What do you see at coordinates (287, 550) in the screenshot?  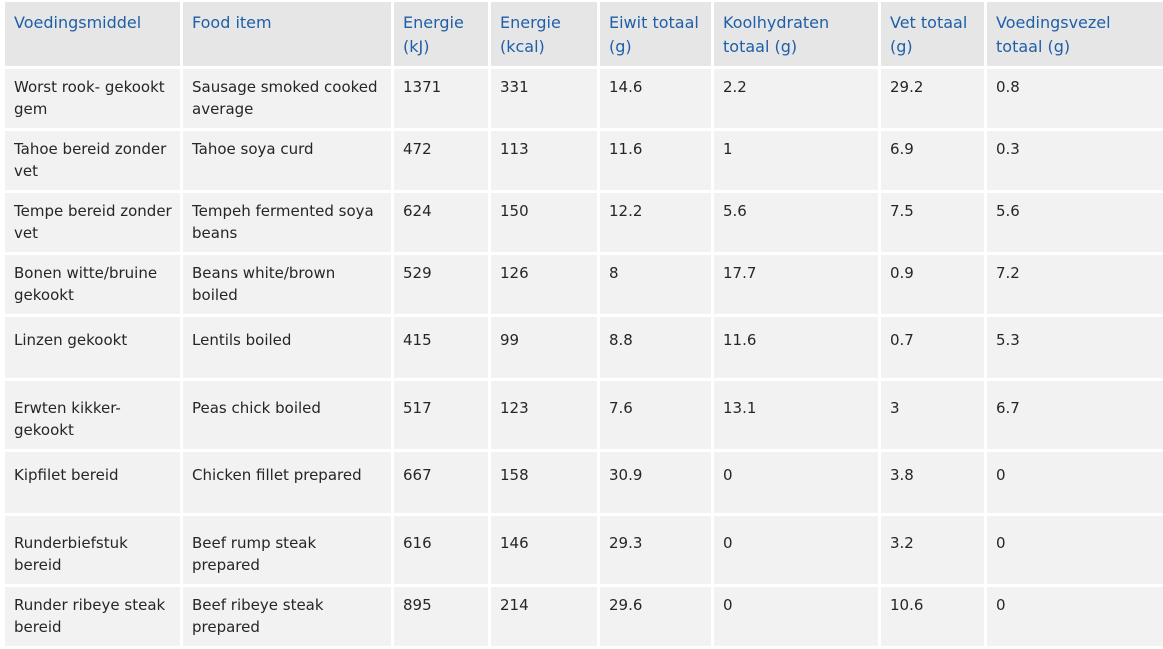 I see `table-cell: Beef rump steak prepared` at bounding box center [287, 550].